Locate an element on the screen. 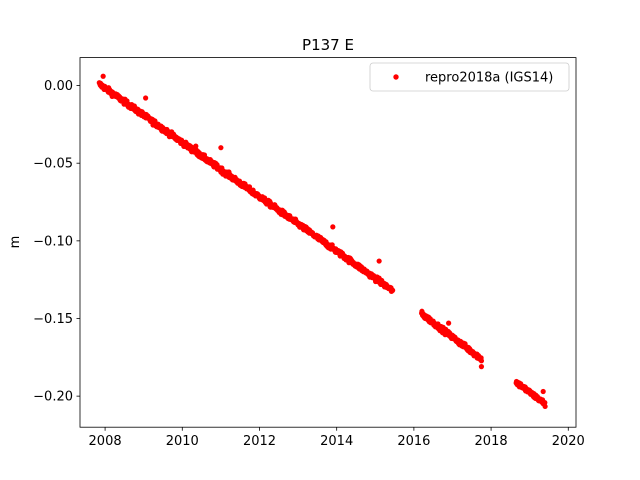 This screenshot has width=640, height=480. legend: repro2018a (IGS14) is located at coordinates (469, 77).